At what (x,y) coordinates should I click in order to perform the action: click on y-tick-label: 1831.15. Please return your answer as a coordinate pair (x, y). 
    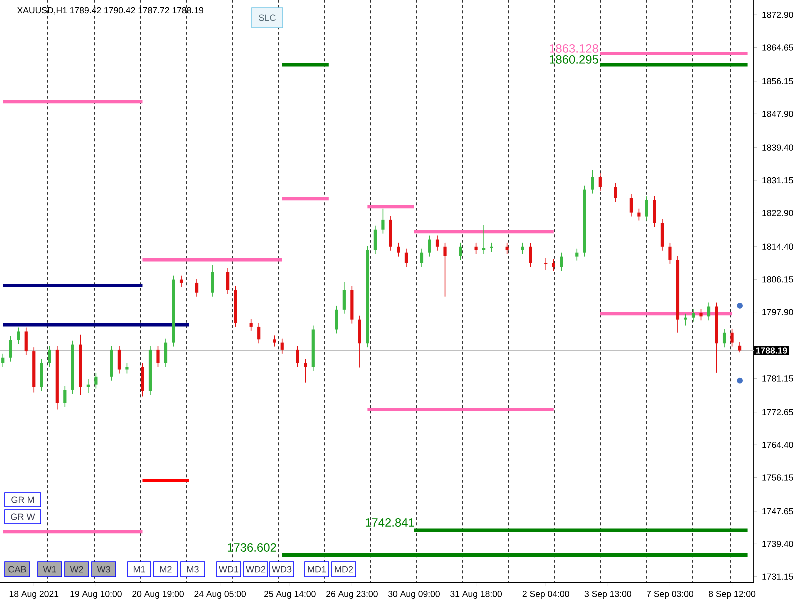
    Looking at the image, I should click on (778, 180).